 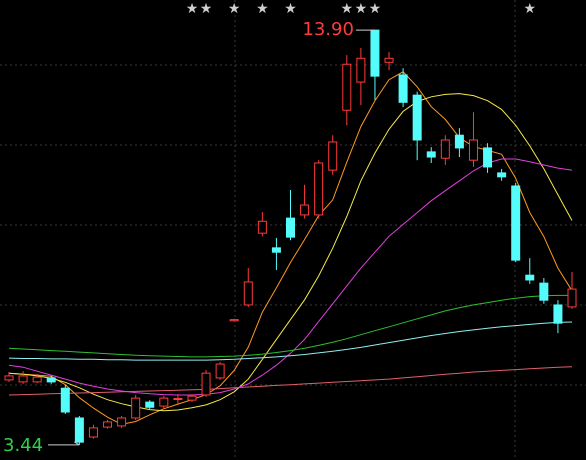 What do you see at coordinates (328, 29) in the screenshot?
I see `high-label: 13.90` at bounding box center [328, 29].